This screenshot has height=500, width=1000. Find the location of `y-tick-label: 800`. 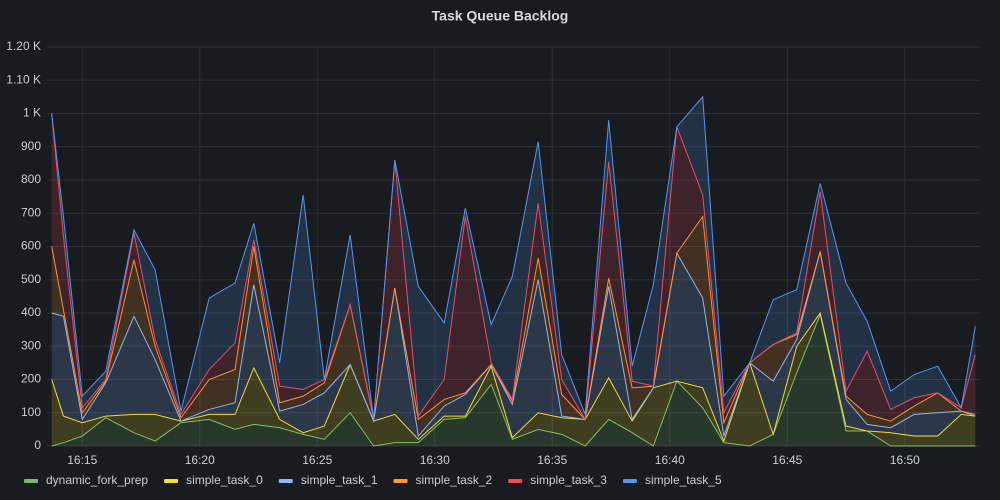

y-tick-label: 800 is located at coordinates (31, 179).